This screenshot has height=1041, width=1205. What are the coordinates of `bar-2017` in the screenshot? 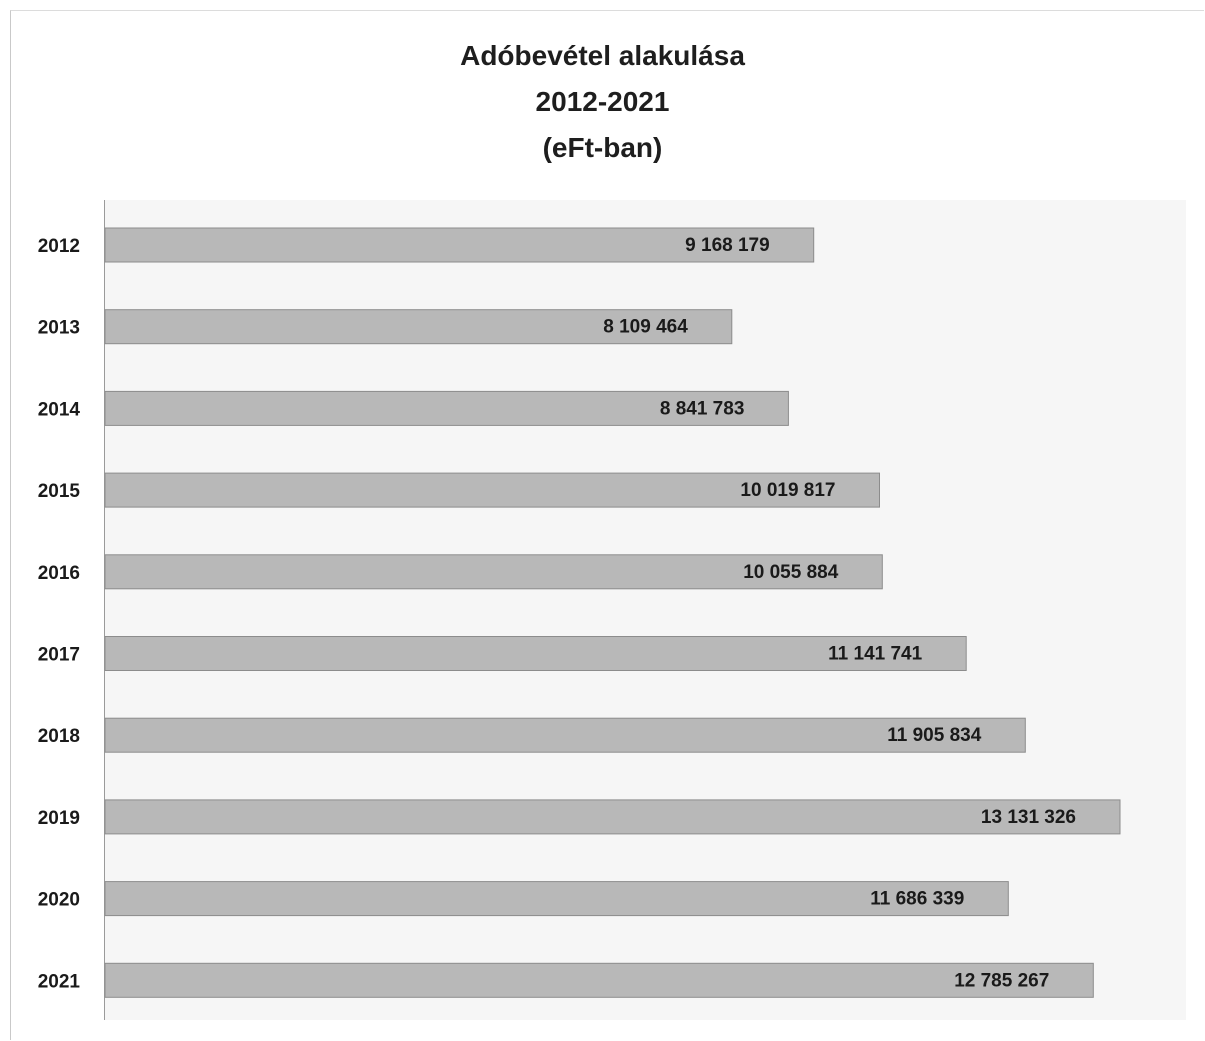 It's located at (535, 653).